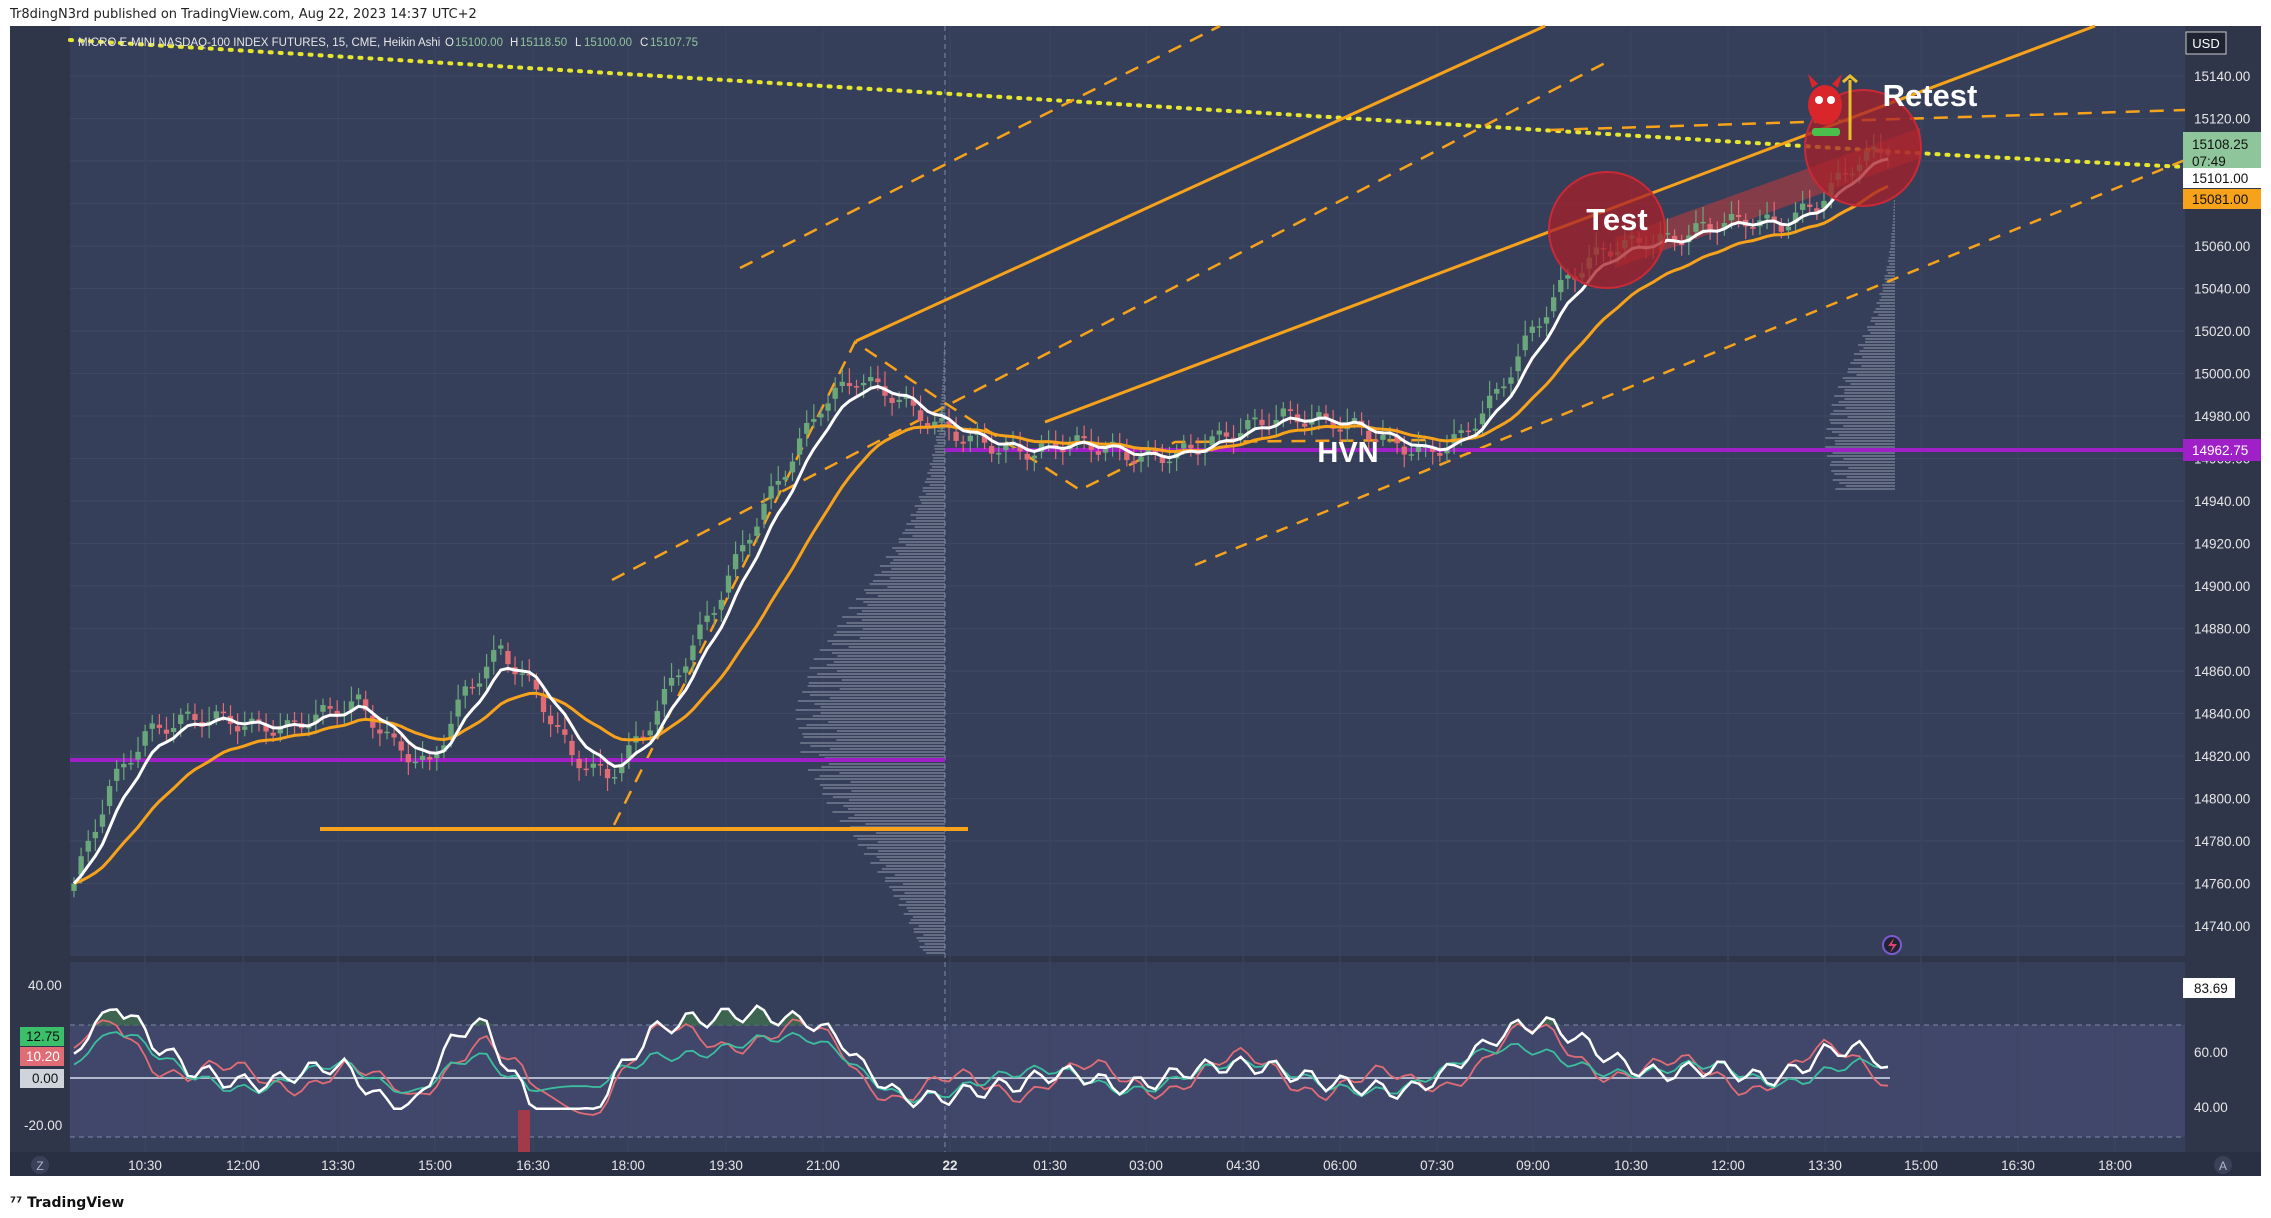 The width and height of the screenshot is (2271, 1218). I want to click on channel-1-top, so click(1200, 183).